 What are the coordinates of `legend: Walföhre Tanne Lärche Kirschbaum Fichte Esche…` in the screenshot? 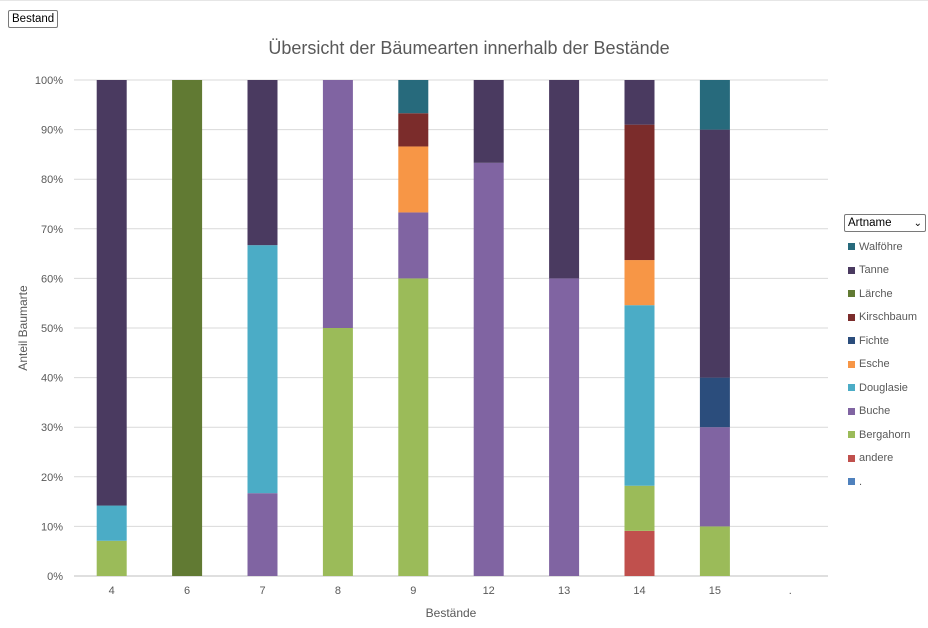 It's located at (882, 364).